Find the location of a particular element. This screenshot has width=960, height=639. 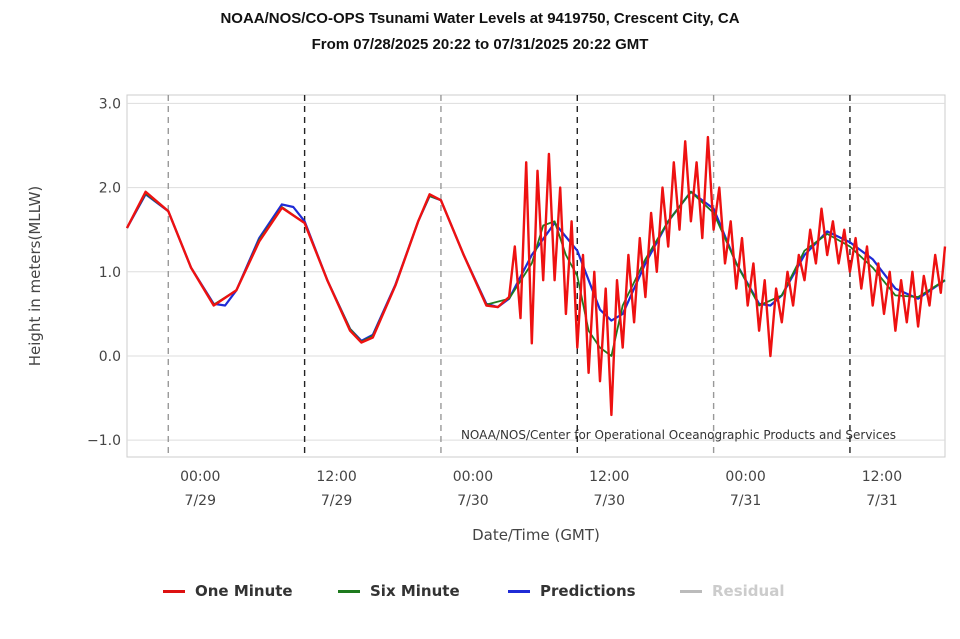

legend-item-six-minute: Six Minute is located at coordinates (399, 591).